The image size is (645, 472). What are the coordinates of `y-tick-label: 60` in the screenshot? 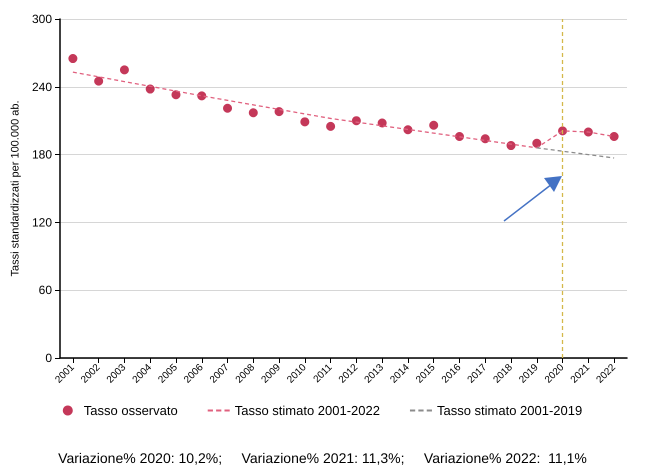 It's located at (45, 290).